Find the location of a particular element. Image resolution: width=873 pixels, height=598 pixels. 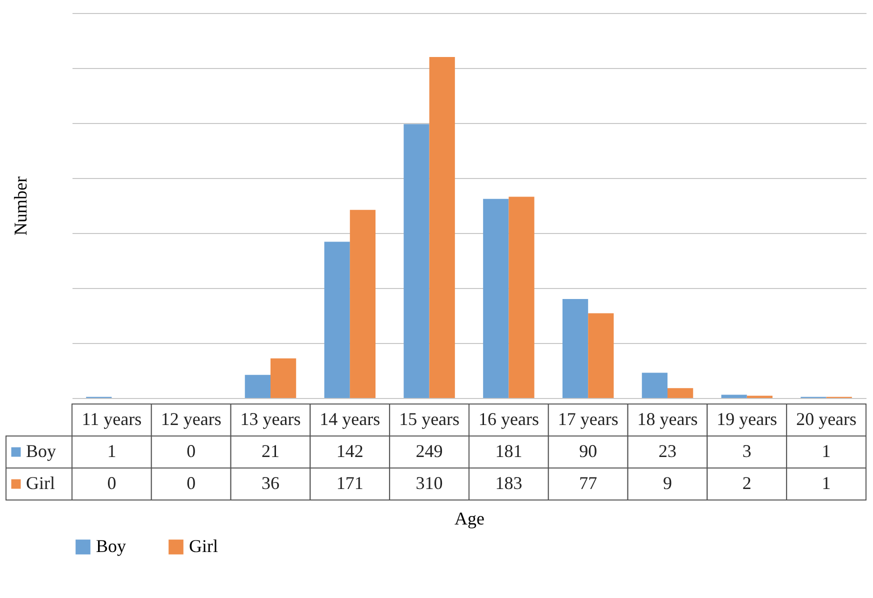

x-tick-label: 14 years is located at coordinates (350, 419).